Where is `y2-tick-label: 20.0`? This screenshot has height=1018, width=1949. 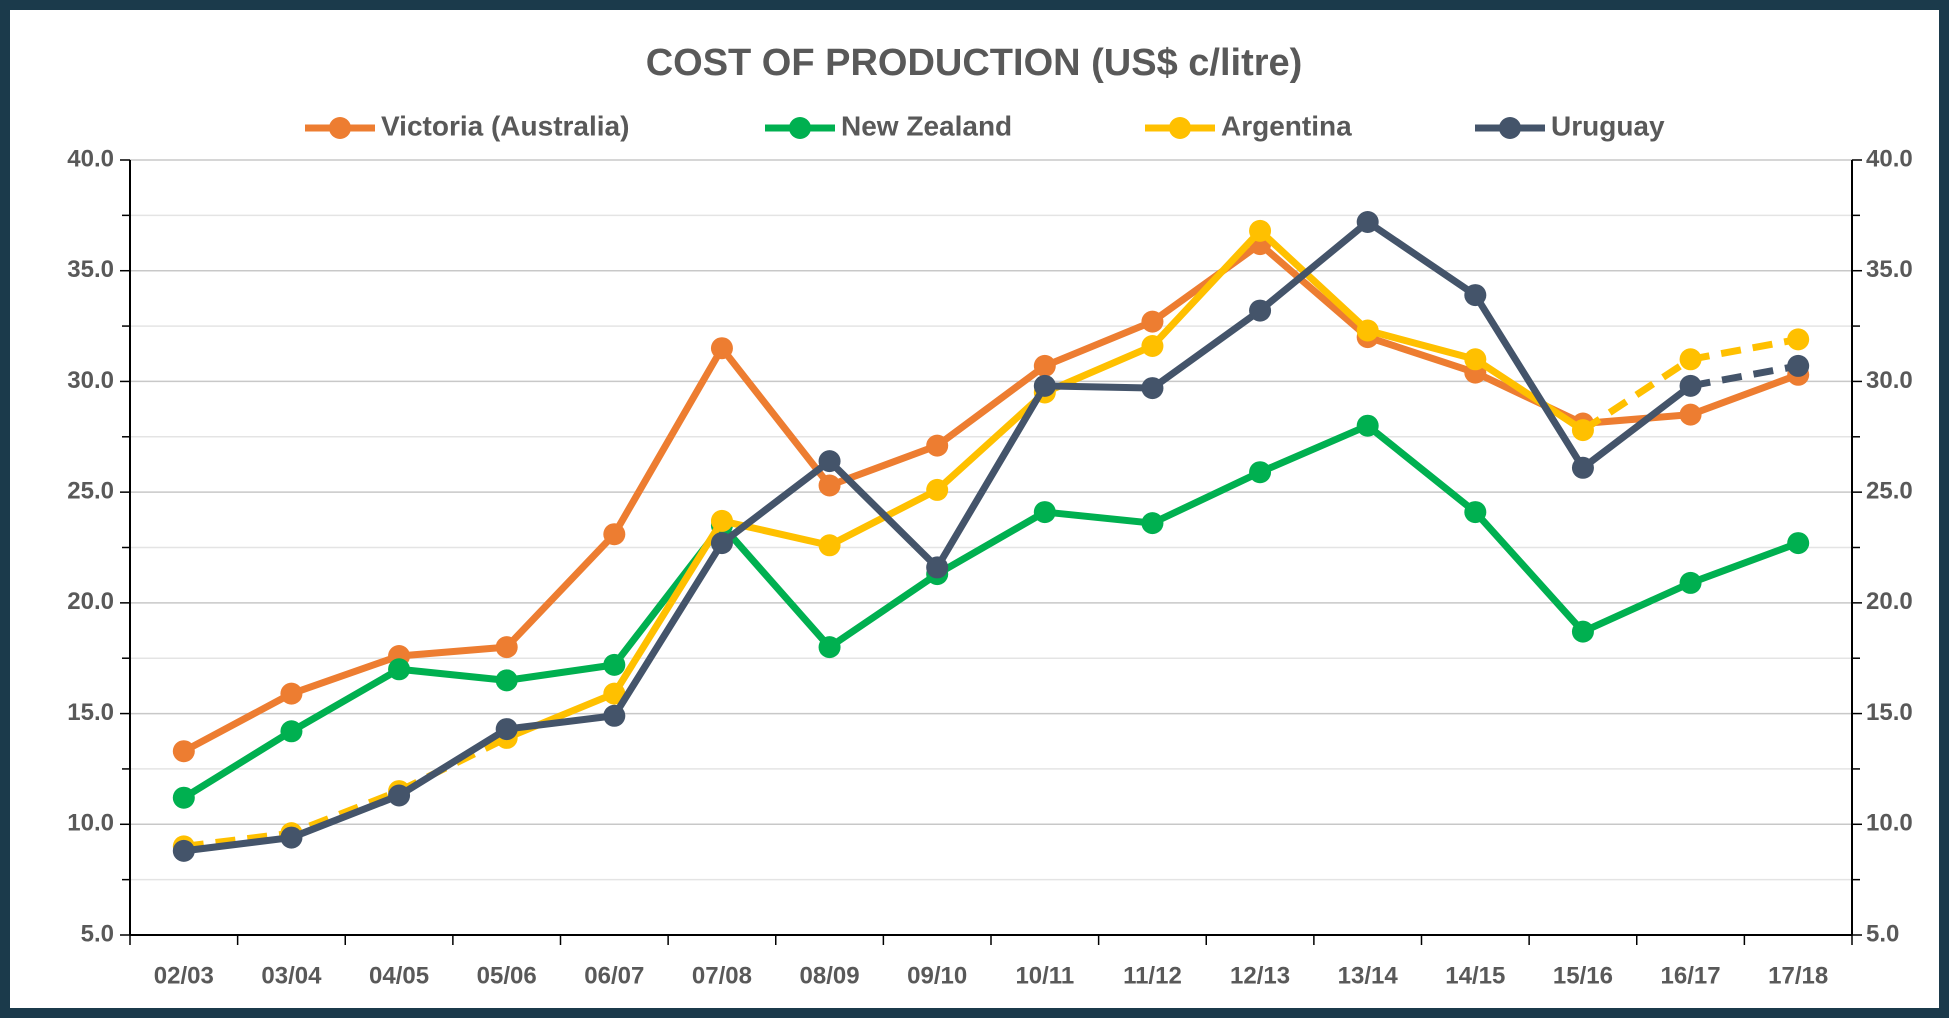
y2-tick-label: 20.0 is located at coordinates (1889, 601).